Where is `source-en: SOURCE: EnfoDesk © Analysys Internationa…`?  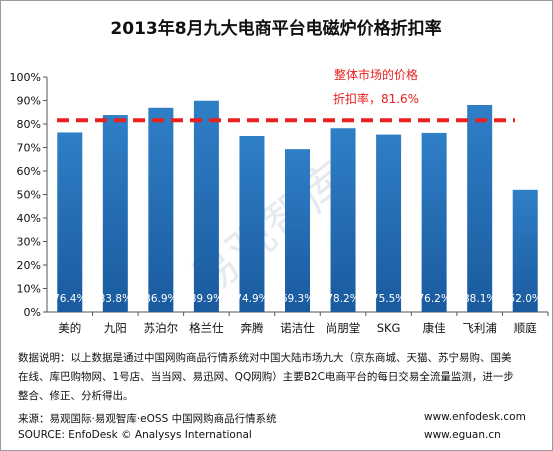
source-en: SOURCE: EnfoDesk © Analysys Internationa… is located at coordinates (135, 435).